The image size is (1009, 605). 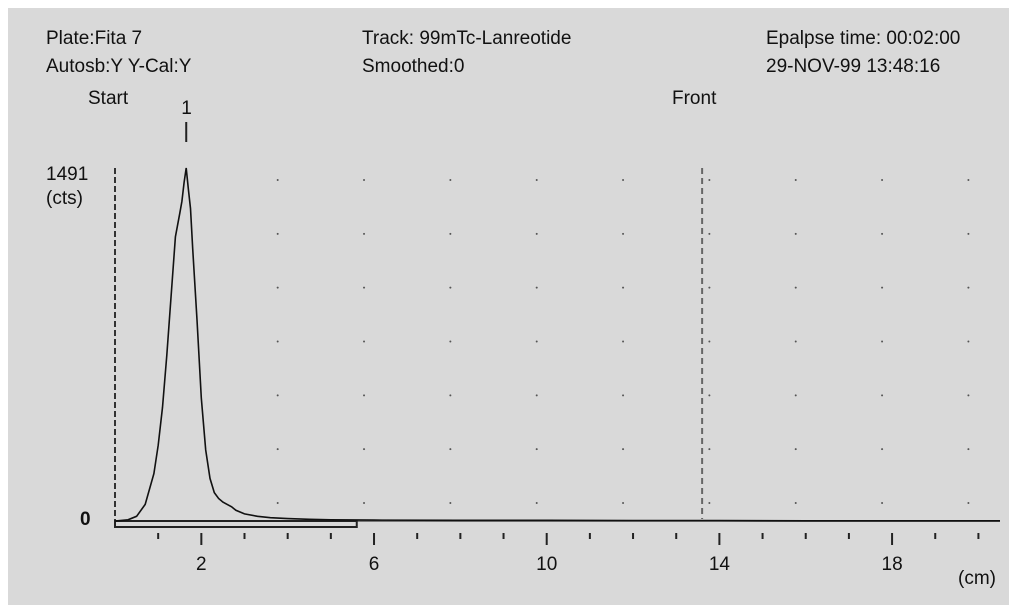 What do you see at coordinates (374, 564) in the screenshot?
I see `x-tick-label: 6` at bounding box center [374, 564].